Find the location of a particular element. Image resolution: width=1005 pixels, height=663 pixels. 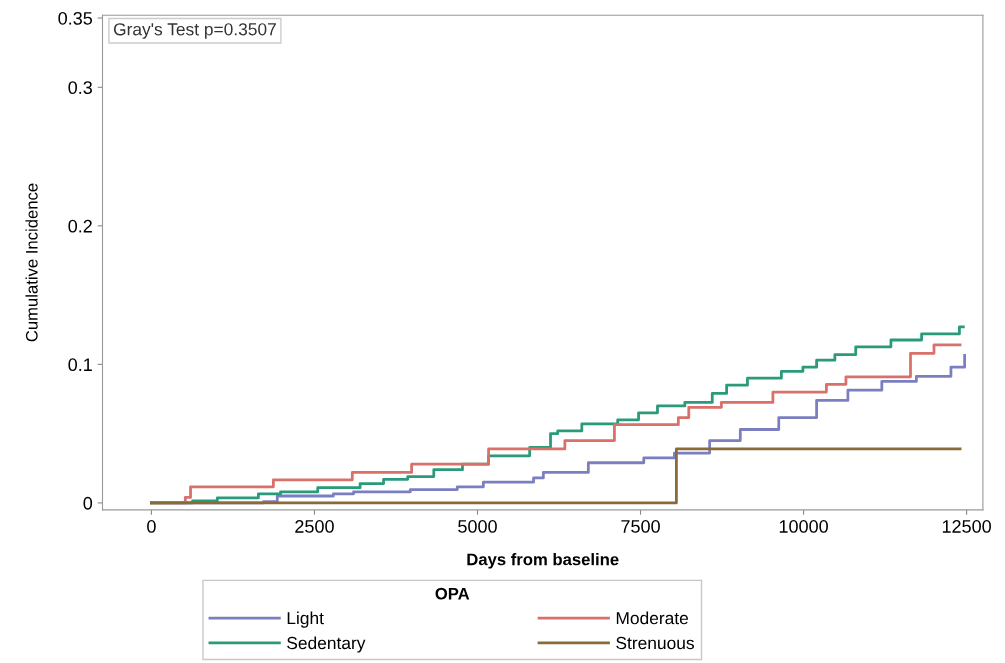

x-tick-label: 2500 is located at coordinates (314, 526).